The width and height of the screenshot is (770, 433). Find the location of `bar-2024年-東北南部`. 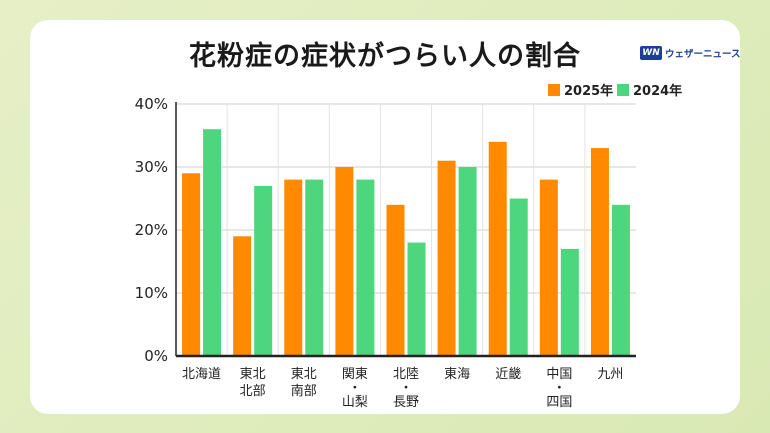

bar-2024年-東北南部 is located at coordinates (314, 267).